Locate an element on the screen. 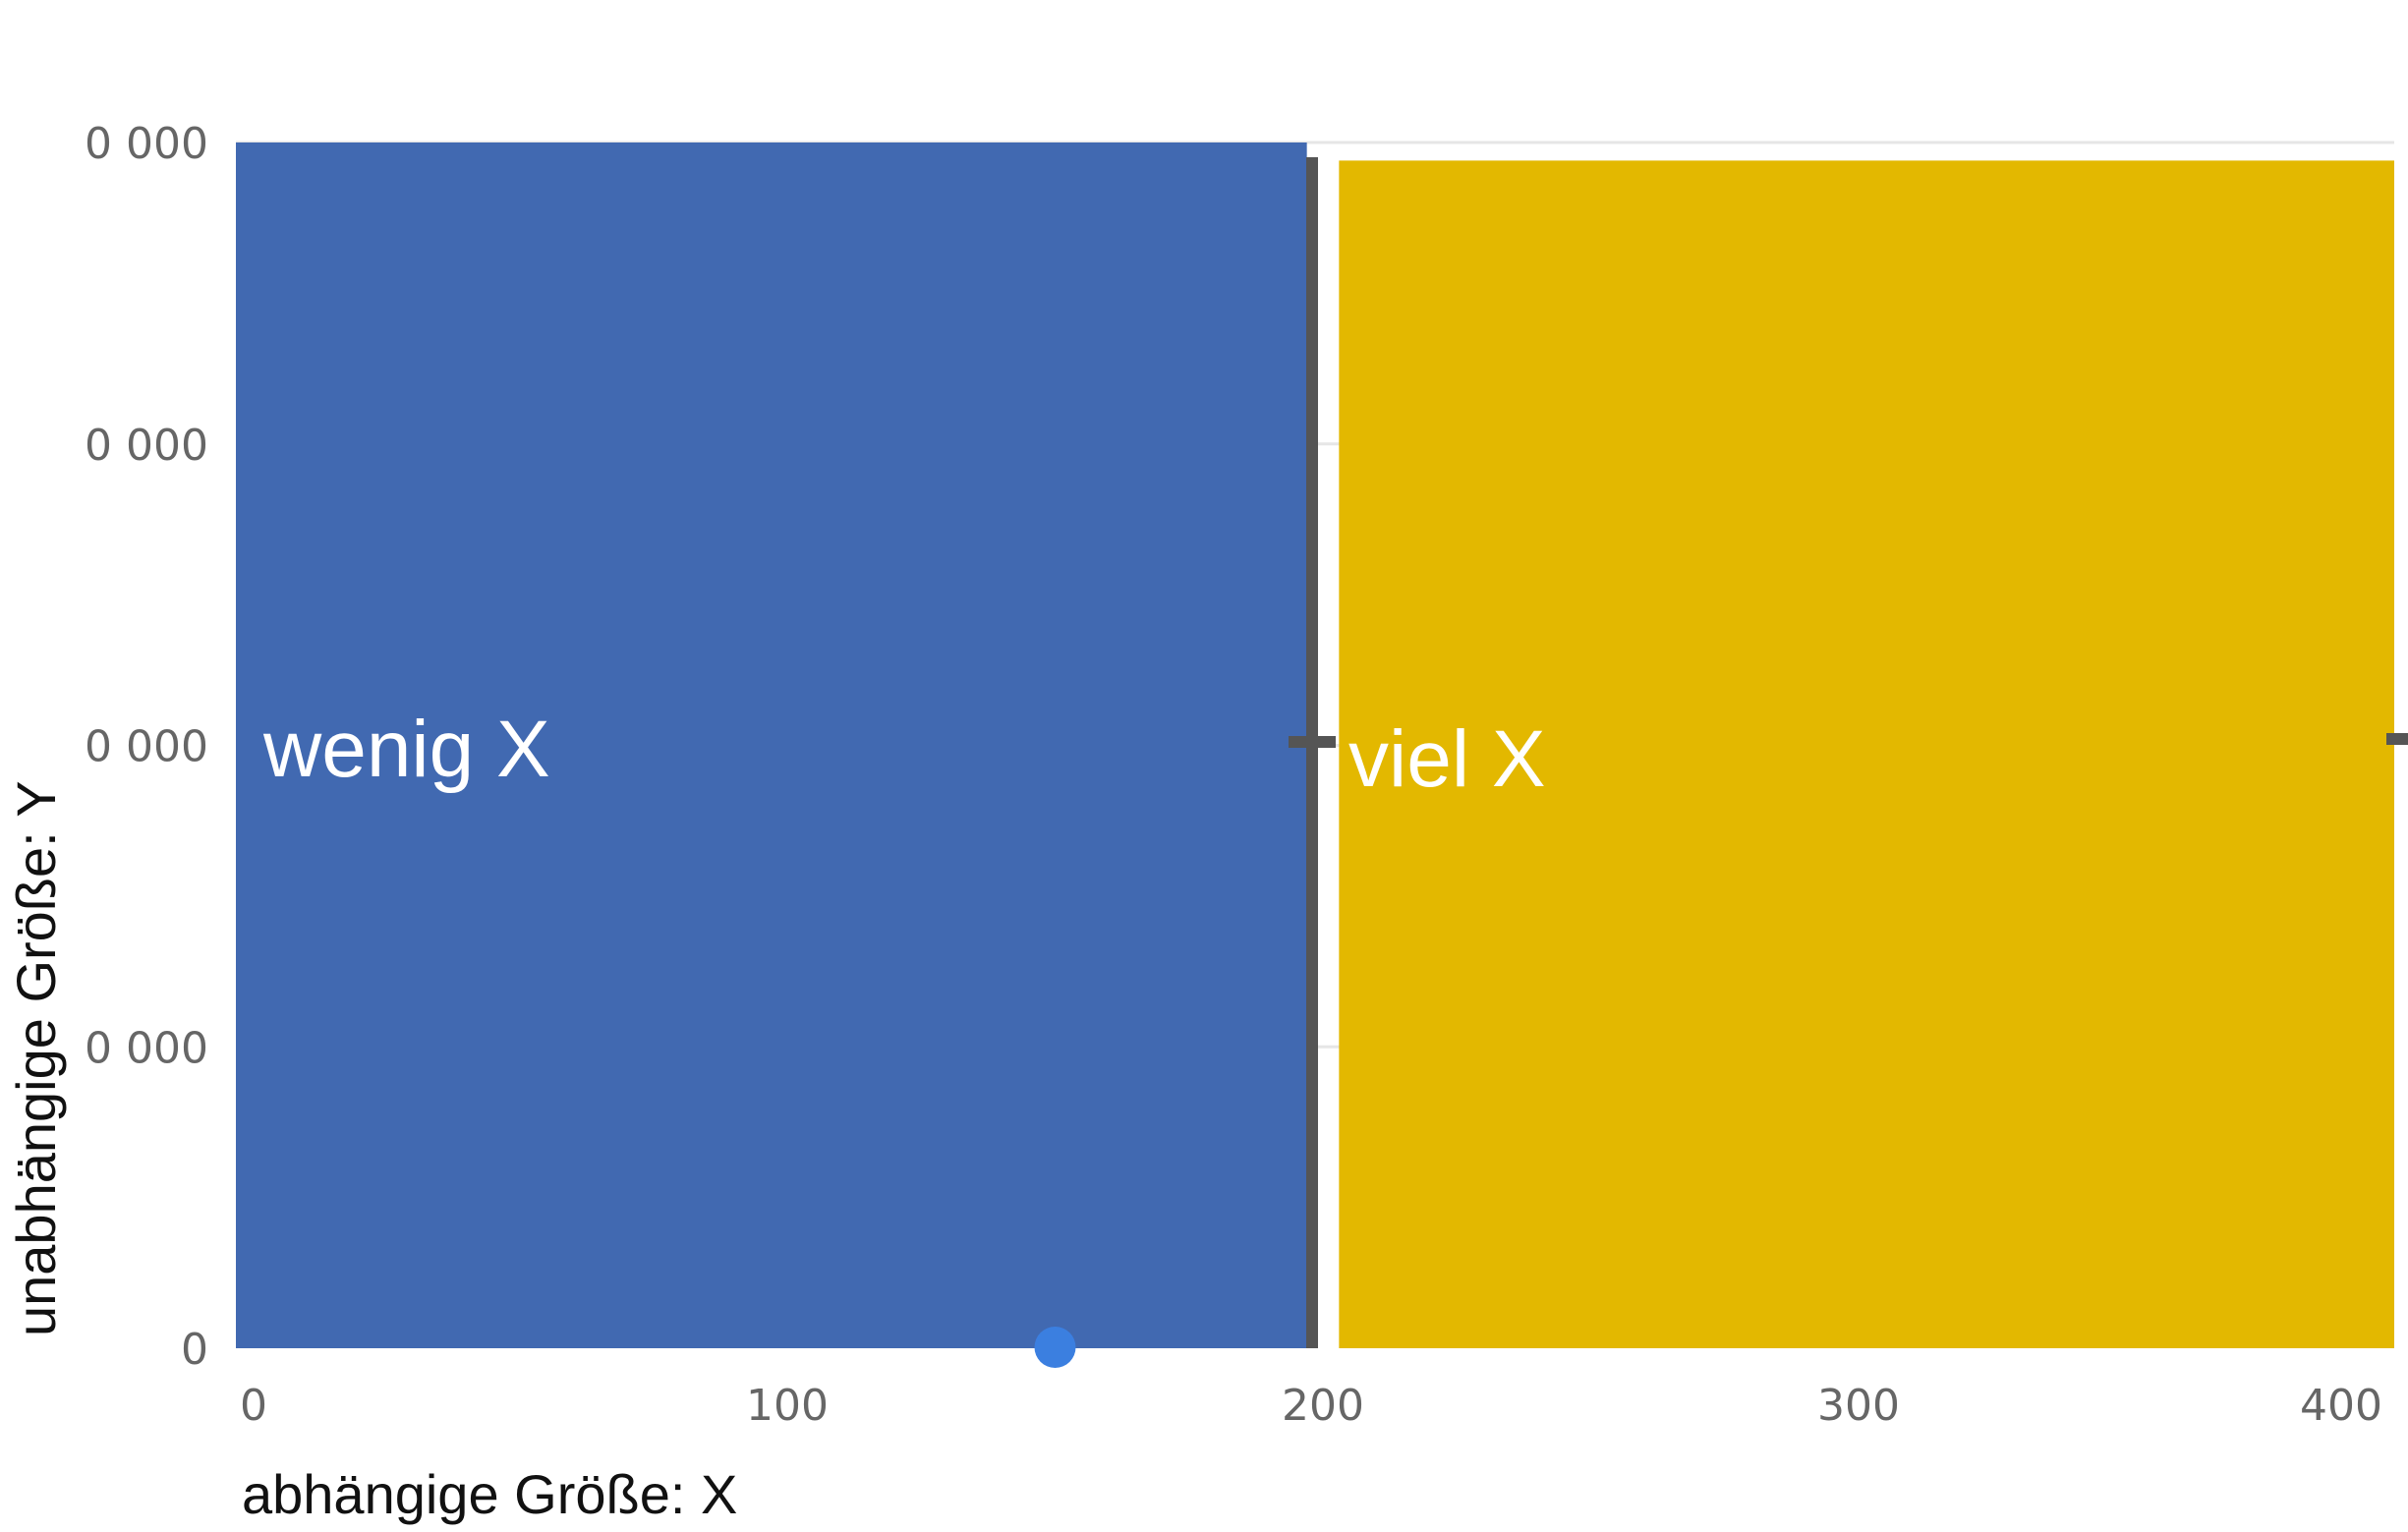 Image resolution: width=2408 pixels, height=1532 pixels. x-tick-label: 200 is located at coordinates (1323, 1406).